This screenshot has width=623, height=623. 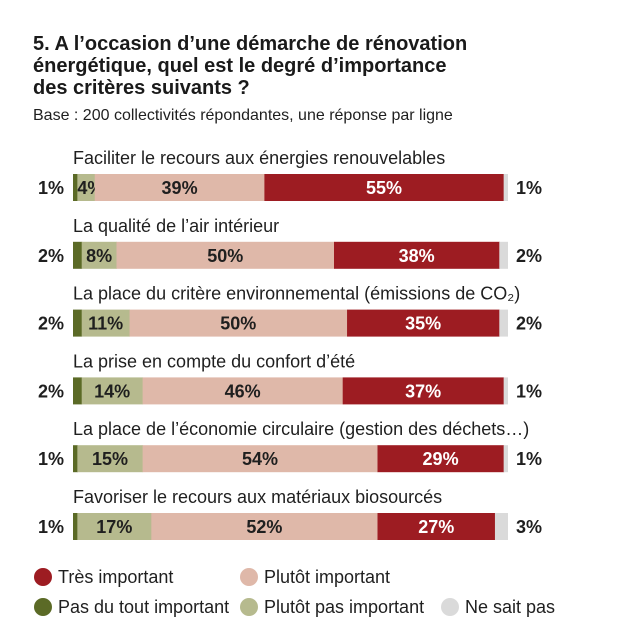 I want to click on value-label-tres-important: 29%, so click(x=441, y=459).